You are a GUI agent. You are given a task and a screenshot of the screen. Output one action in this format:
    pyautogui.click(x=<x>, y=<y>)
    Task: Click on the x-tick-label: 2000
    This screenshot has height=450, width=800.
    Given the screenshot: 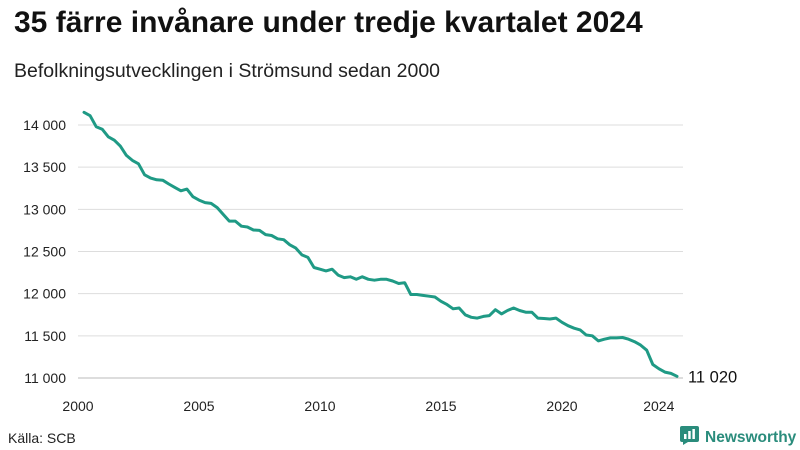 What is the action you would take?
    pyautogui.click(x=77, y=406)
    